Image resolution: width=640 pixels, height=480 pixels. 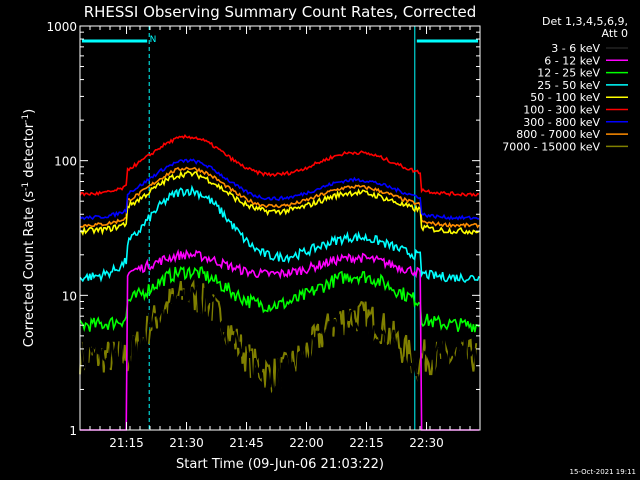 I want to click on legend-label: 12 - 25 keV, so click(x=568, y=73).